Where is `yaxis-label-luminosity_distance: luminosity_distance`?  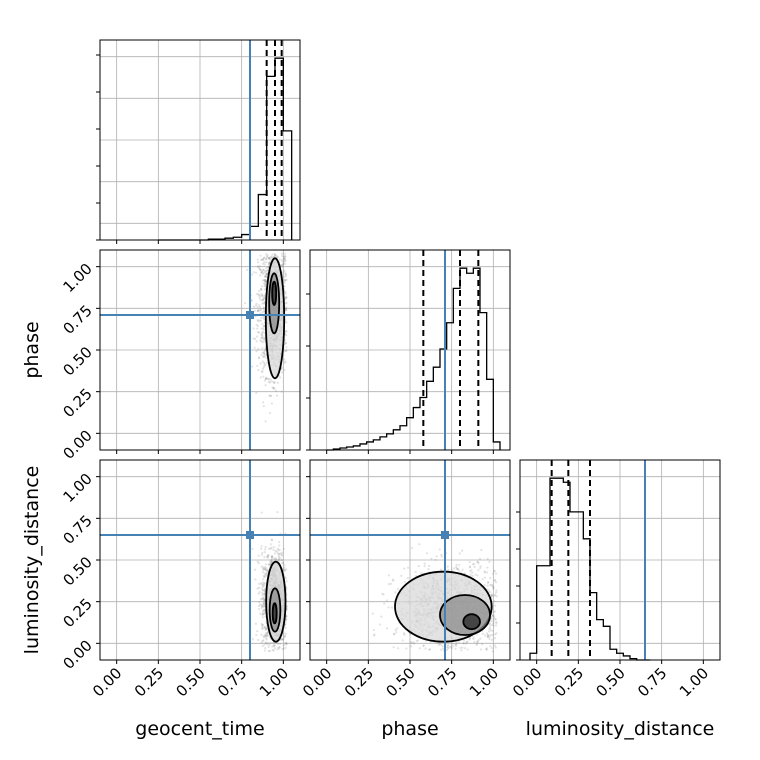 yaxis-label-luminosity_distance: luminosity_distance is located at coordinates (32, 560).